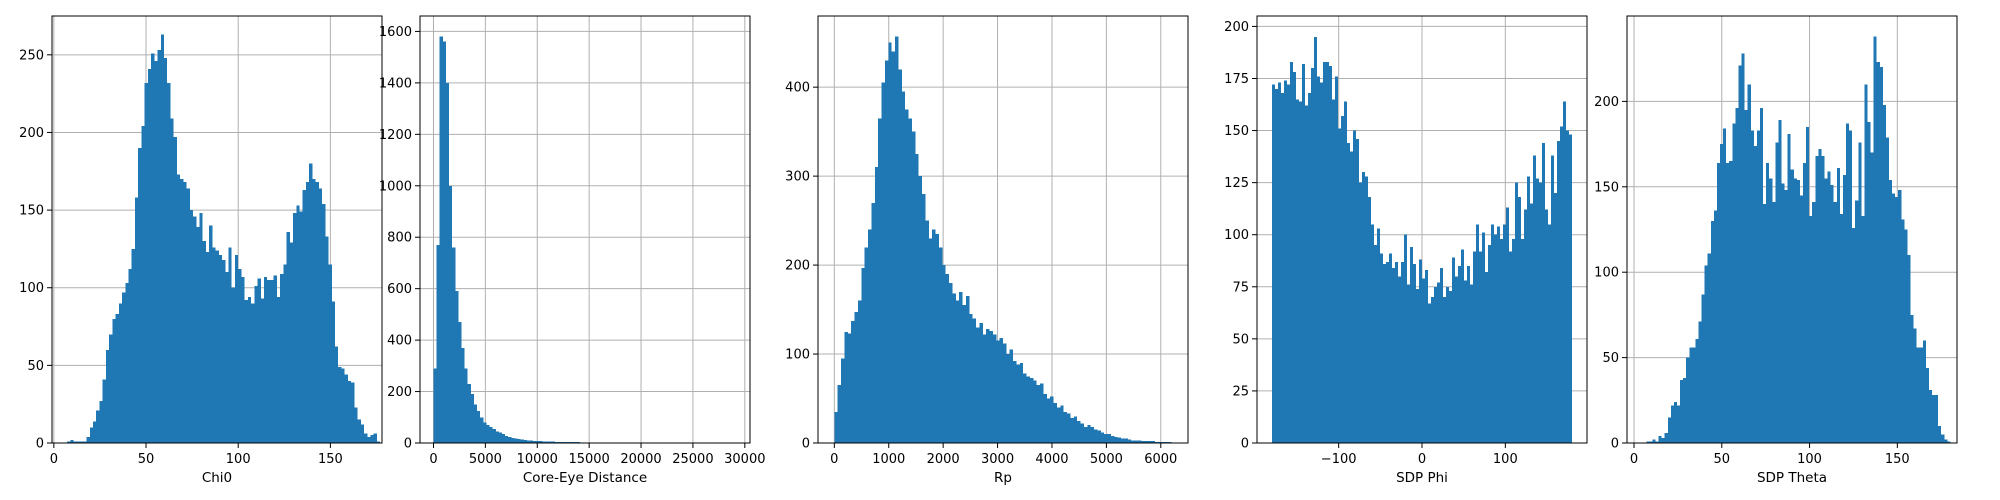 This screenshot has width=2000, height=500. What do you see at coordinates (1240, 287) in the screenshot?
I see `y-tick-label: 75` at bounding box center [1240, 287].